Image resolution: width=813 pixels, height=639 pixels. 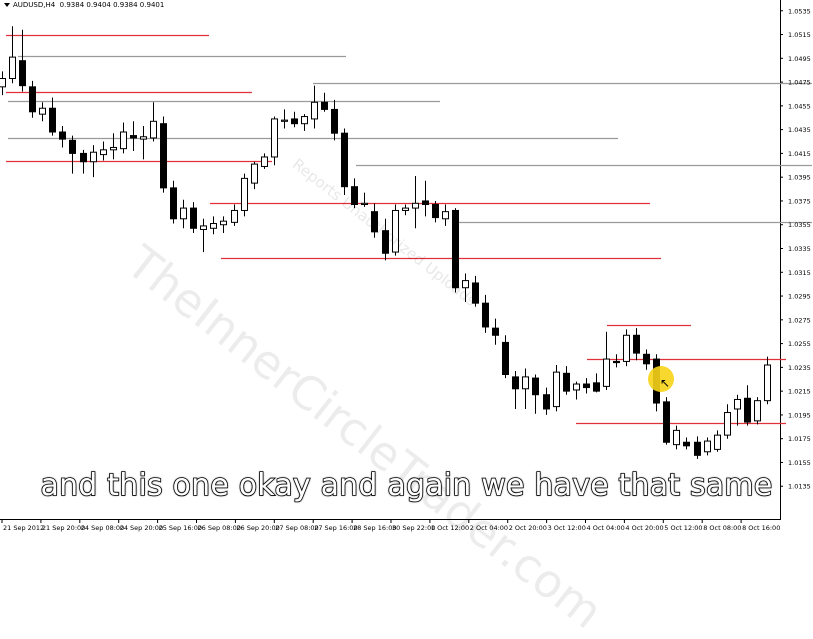 I want to click on price-label: 1.0535, so click(x=799, y=11).